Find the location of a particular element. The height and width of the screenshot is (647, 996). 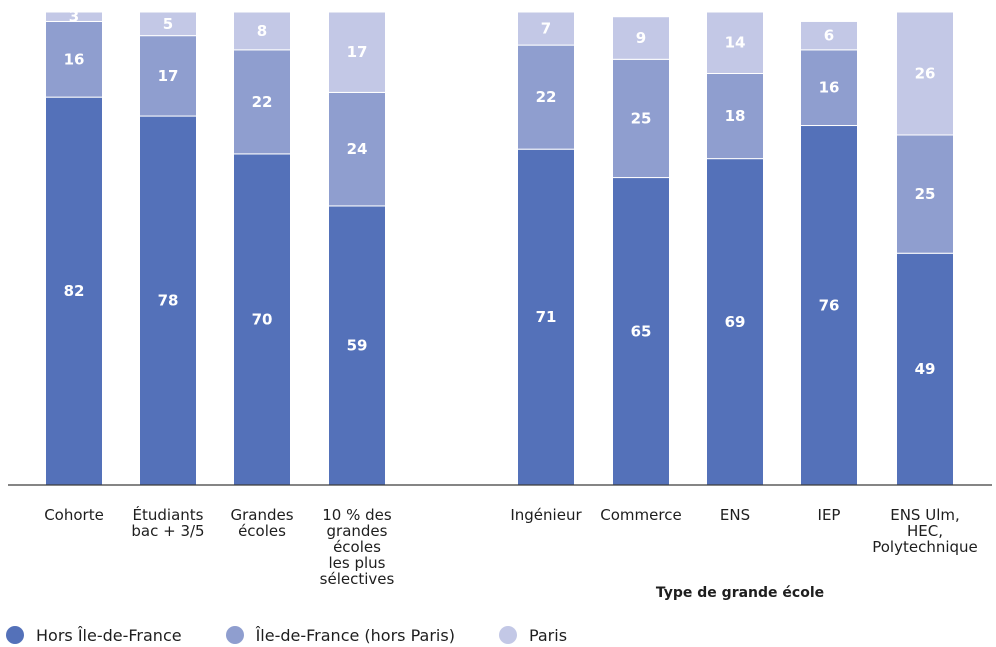

category-label: ENS is located at coordinates (735, 515).